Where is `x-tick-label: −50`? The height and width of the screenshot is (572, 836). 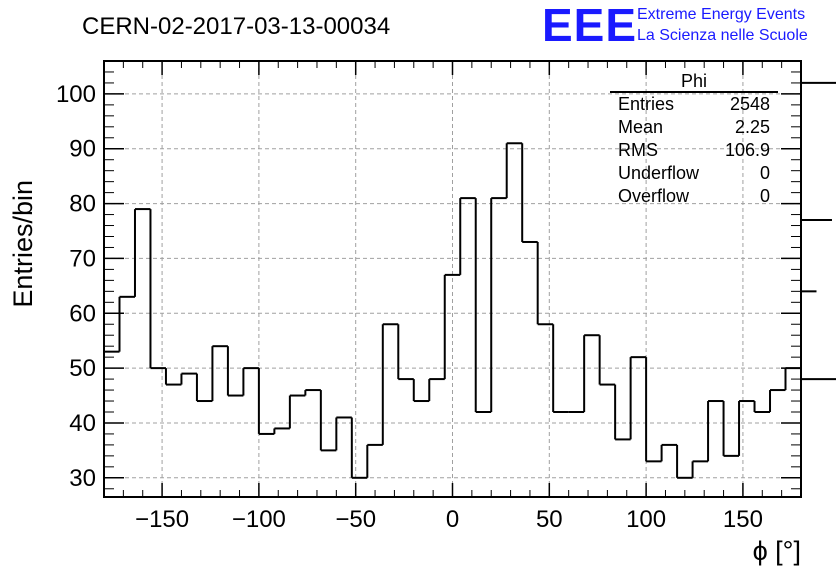 x-tick-label: −50 is located at coordinates (355, 519).